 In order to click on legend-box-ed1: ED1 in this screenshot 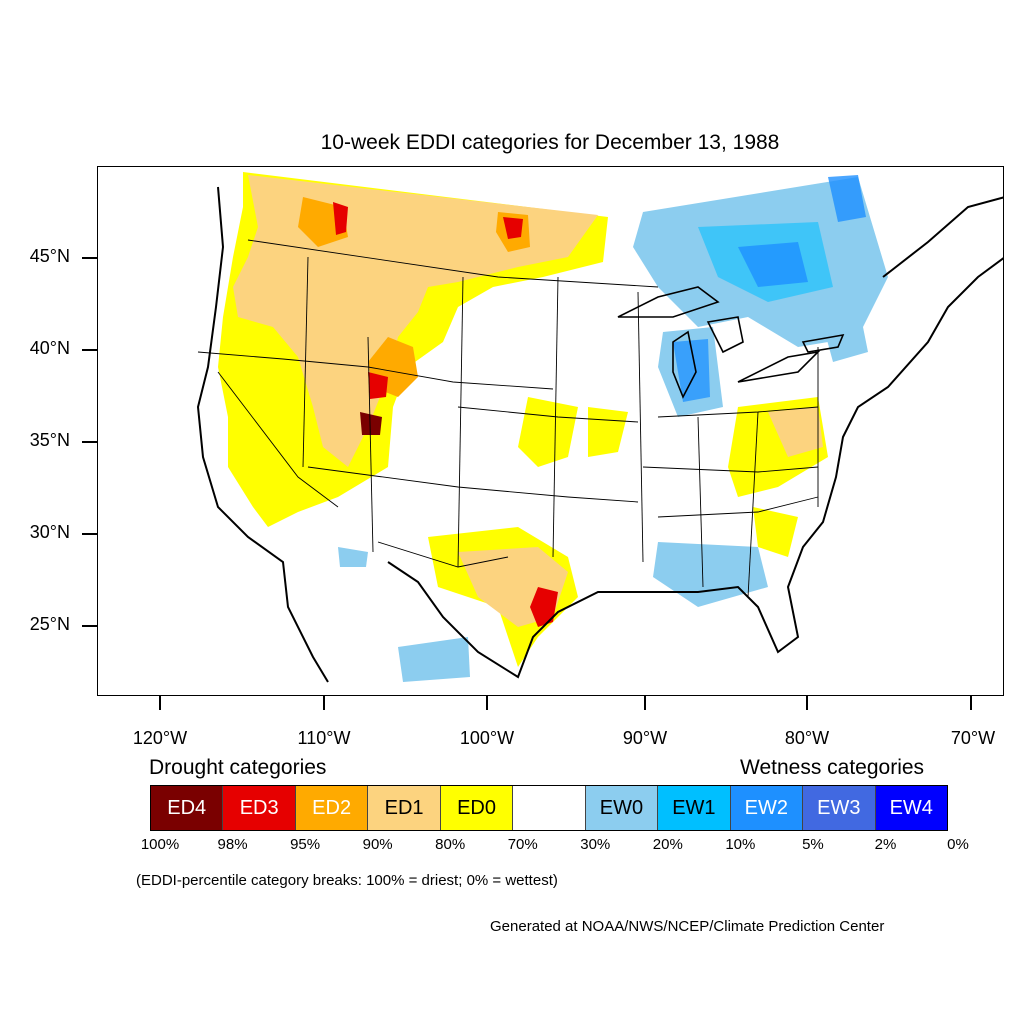, I will do `click(404, 808)`.